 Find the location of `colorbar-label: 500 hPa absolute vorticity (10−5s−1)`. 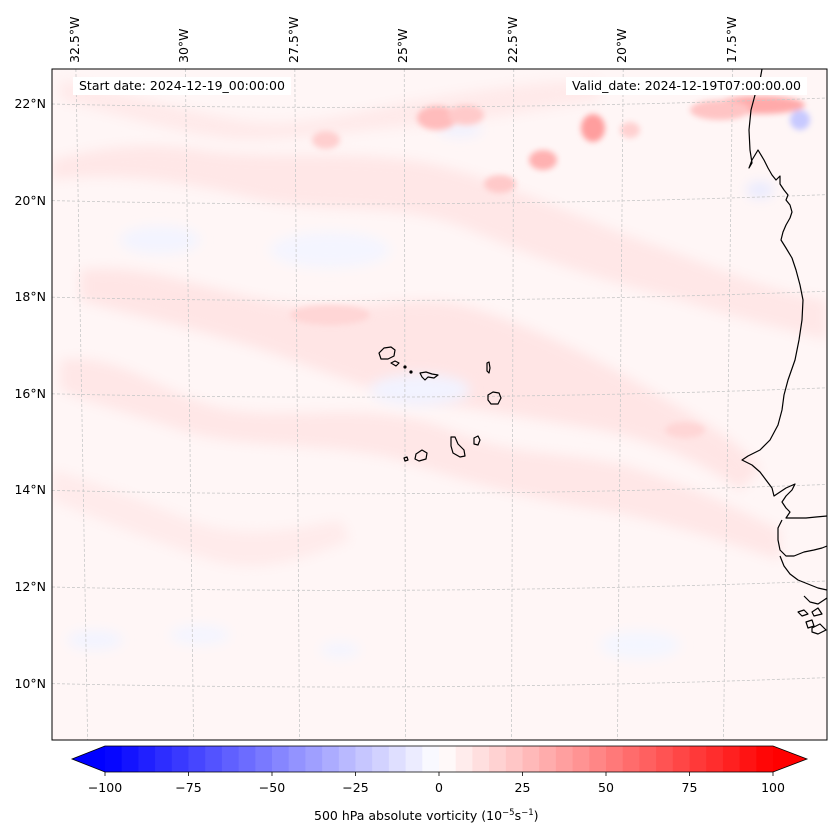

colorbar-label: 500 hPa absolute vorticity (10−5s−1) is located at coordinates (426, 815).